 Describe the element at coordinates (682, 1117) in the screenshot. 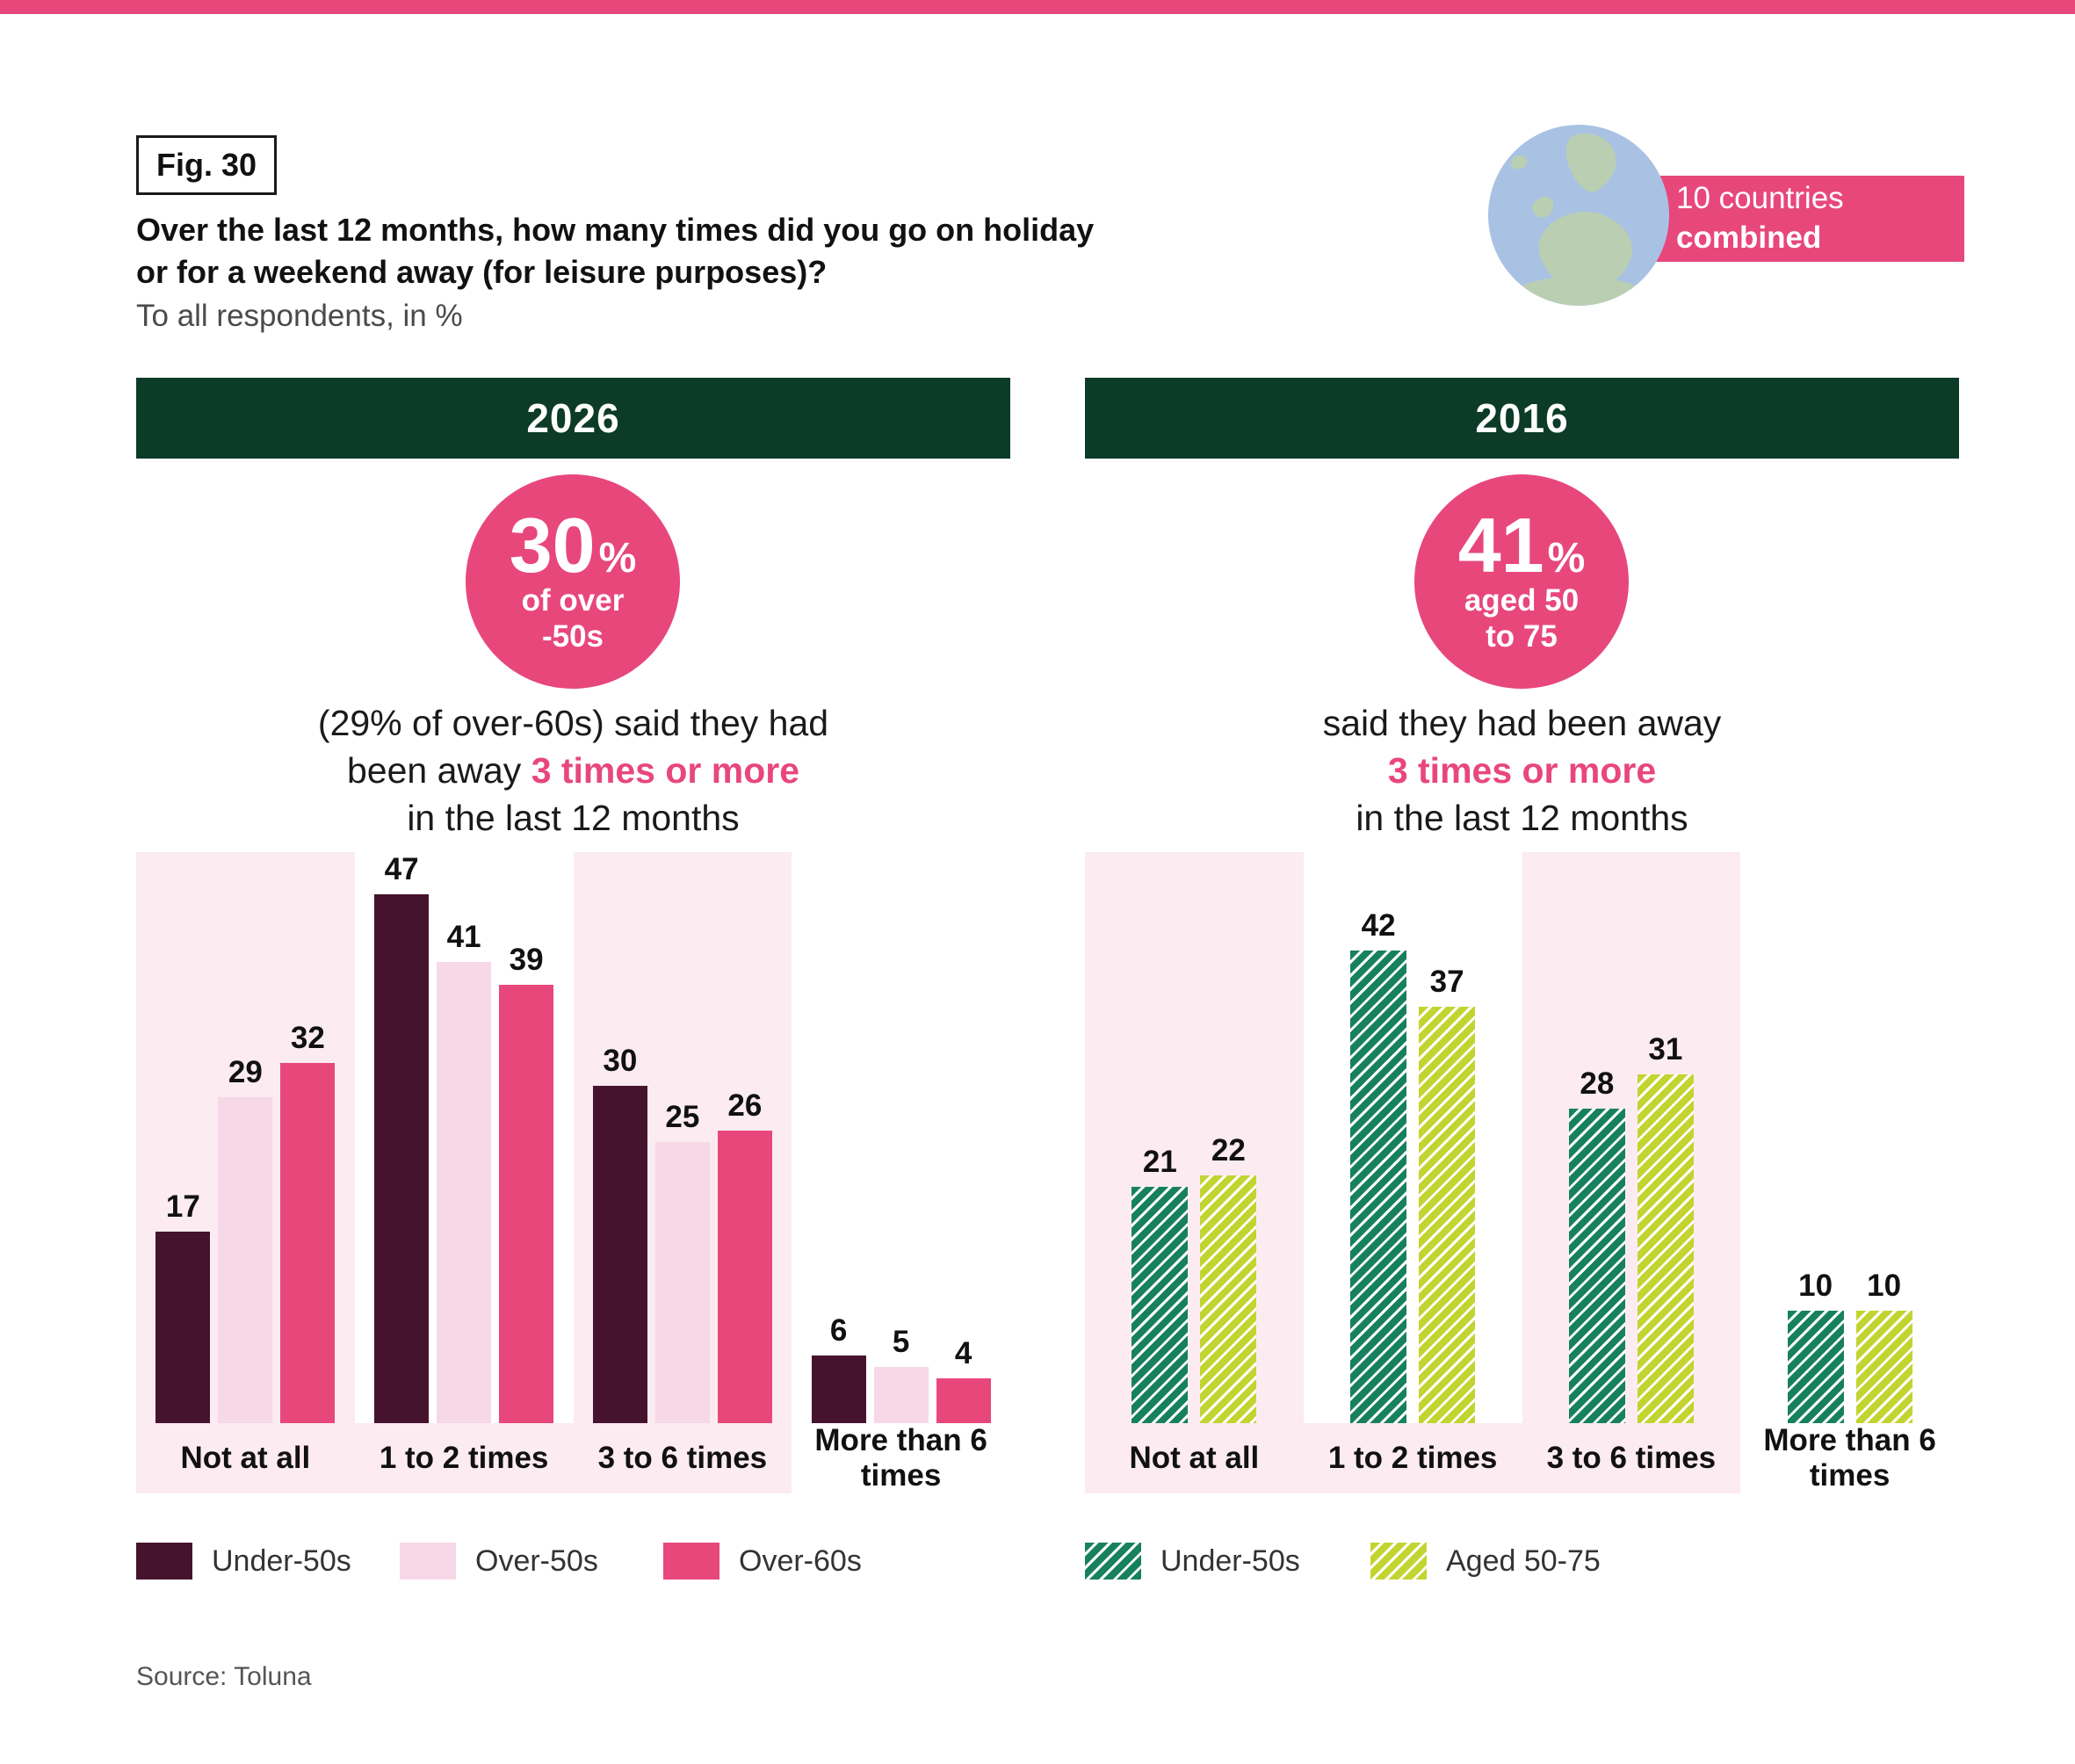

I see `bar-value-label: 25` at that location.